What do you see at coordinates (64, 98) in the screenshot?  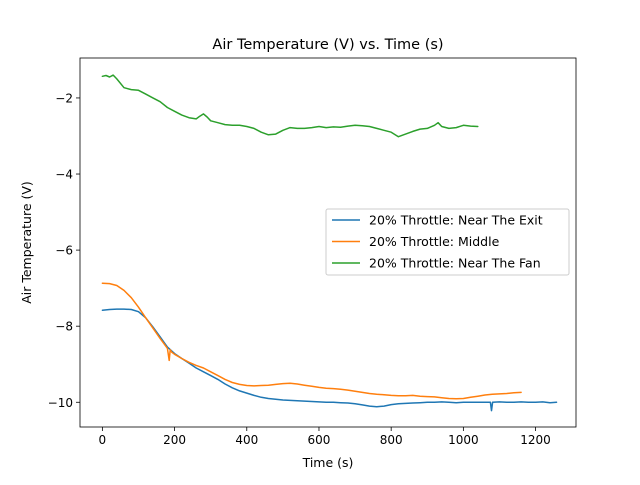 I see `y-tick-label: −2` at bounding box center [64, 98].